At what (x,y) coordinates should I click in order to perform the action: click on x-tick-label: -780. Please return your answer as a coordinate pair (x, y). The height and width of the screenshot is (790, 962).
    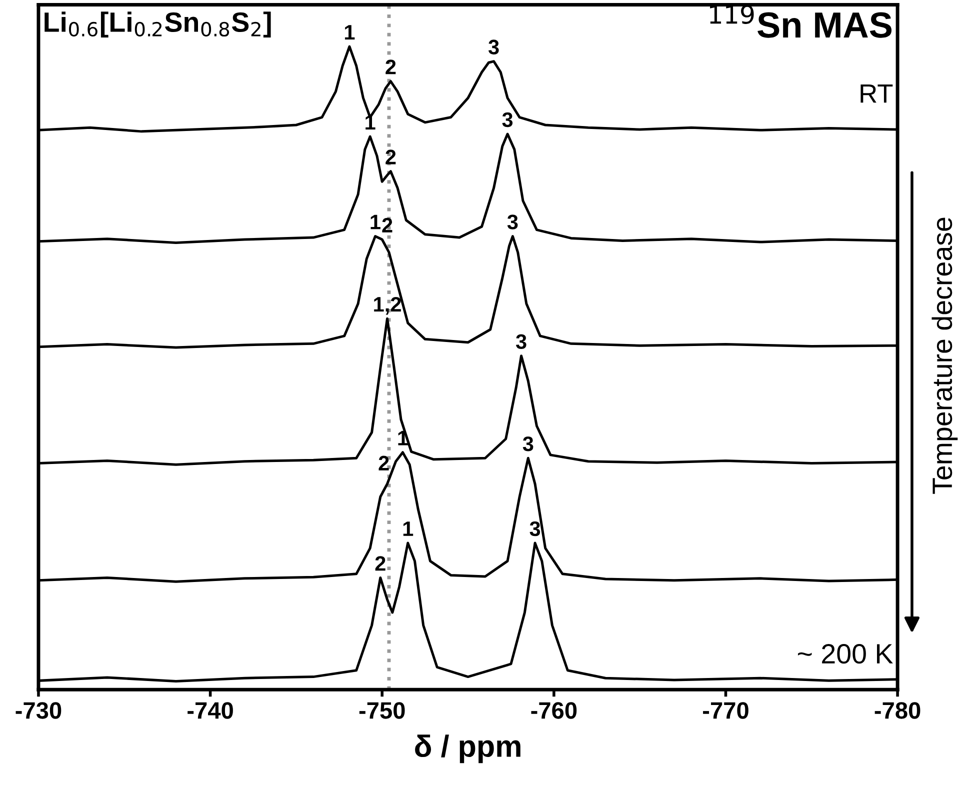
    Looking at the image, I should click on (897, 710).